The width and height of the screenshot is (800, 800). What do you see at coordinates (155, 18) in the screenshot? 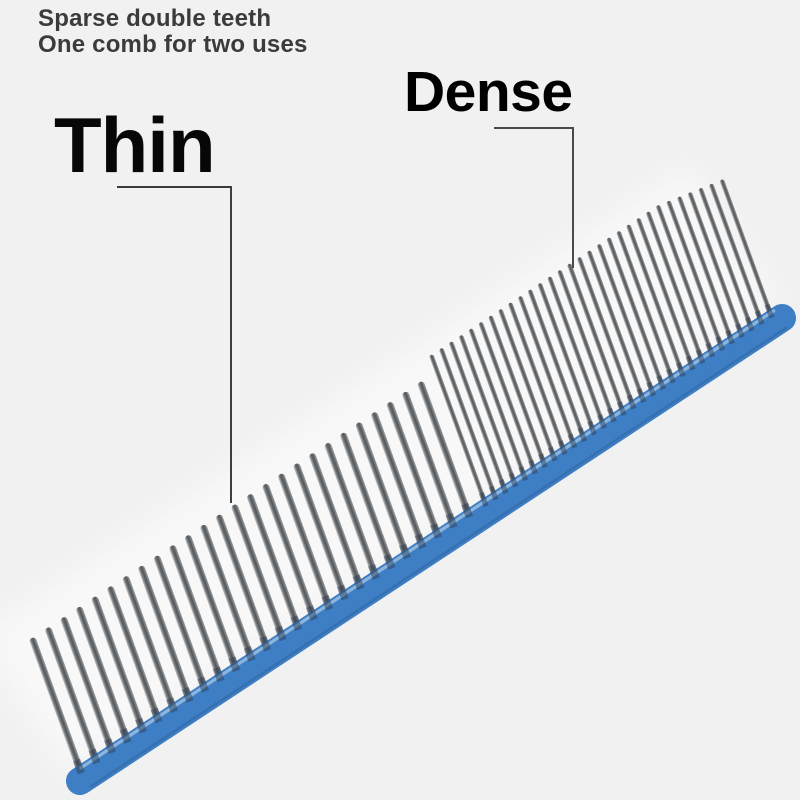
I see `caption-line-1: Sparse double teeth` at bounding box center [155, 18].